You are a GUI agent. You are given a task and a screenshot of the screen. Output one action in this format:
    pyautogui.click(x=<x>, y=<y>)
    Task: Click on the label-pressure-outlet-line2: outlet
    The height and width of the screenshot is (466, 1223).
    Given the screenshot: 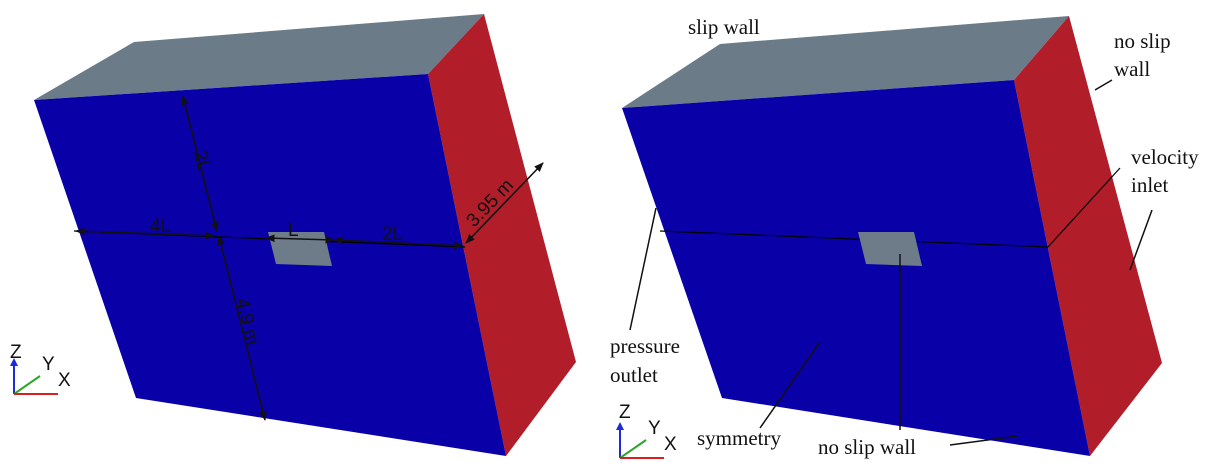 What is the action you would take?
    pyautogui.click(x=634, y=375)
    